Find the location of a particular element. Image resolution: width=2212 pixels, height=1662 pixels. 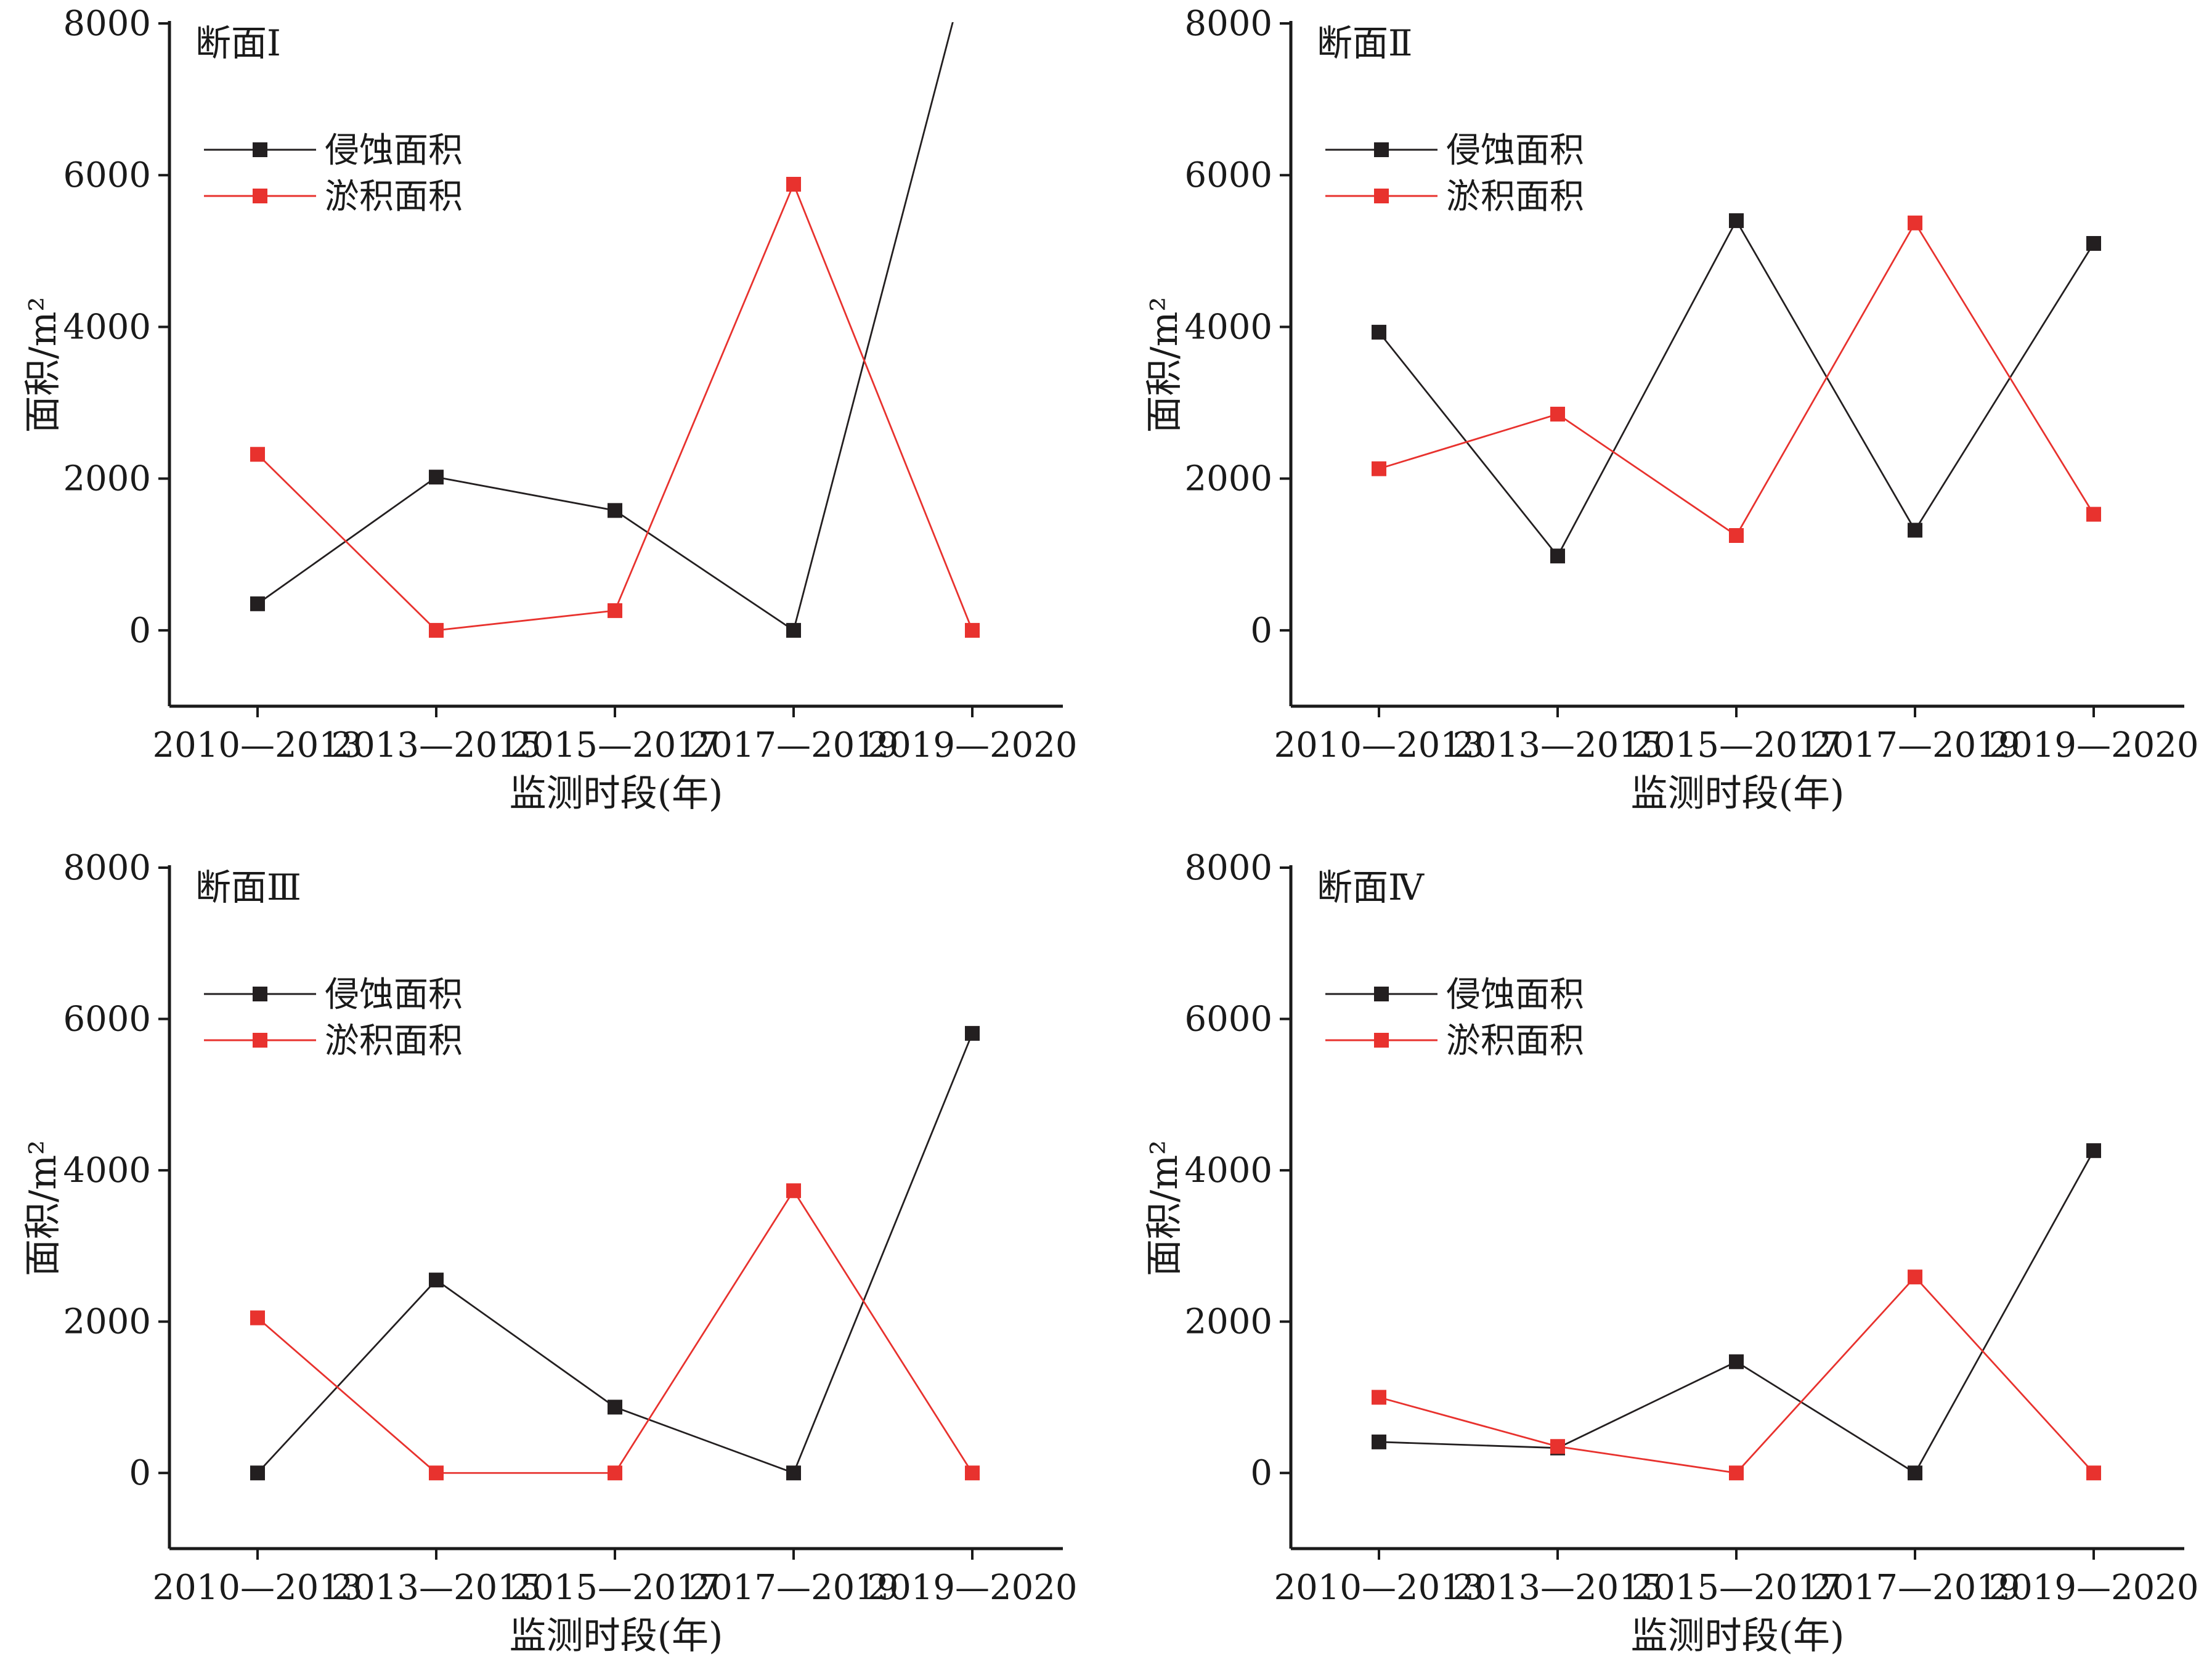

panel-title: 断面Ⅲ is located at coordinates (248, 887).